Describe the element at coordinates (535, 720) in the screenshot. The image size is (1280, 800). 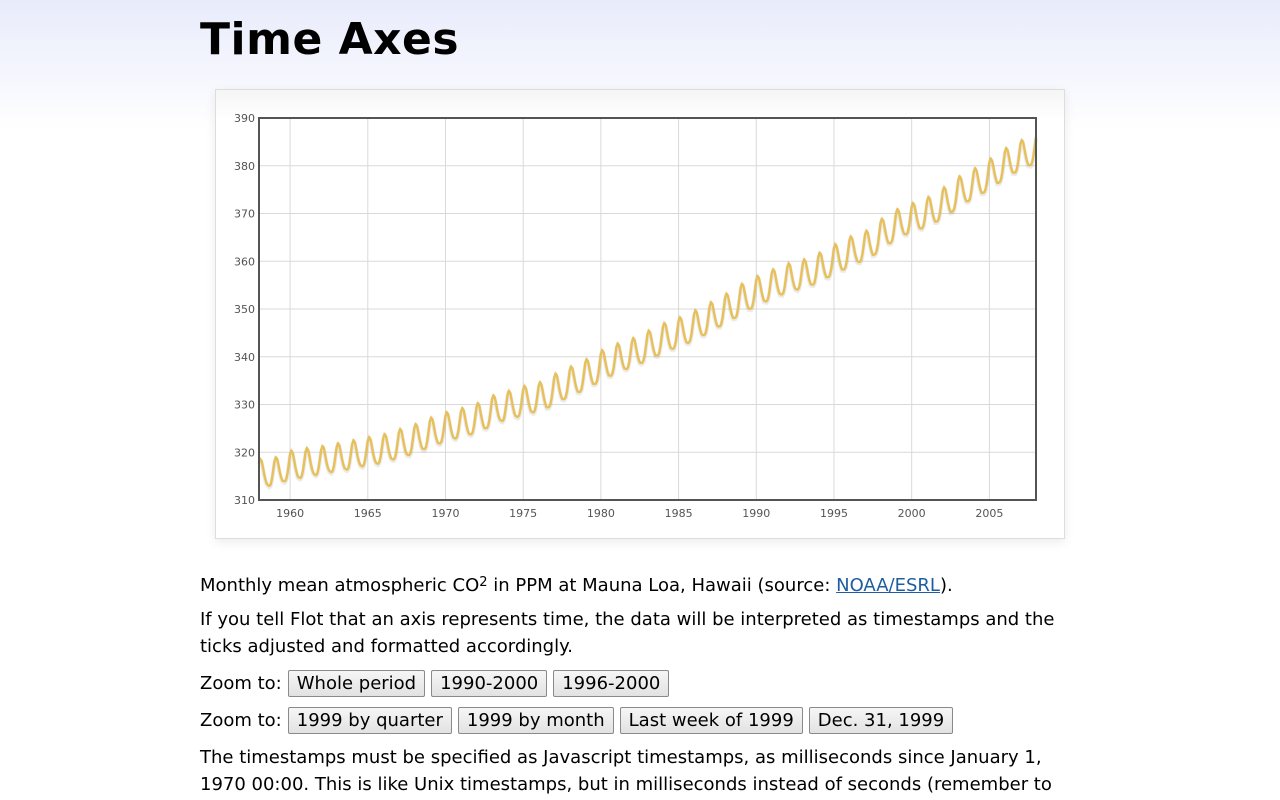
I see `zoom-1999-month-button: 1999 by month` at that location.